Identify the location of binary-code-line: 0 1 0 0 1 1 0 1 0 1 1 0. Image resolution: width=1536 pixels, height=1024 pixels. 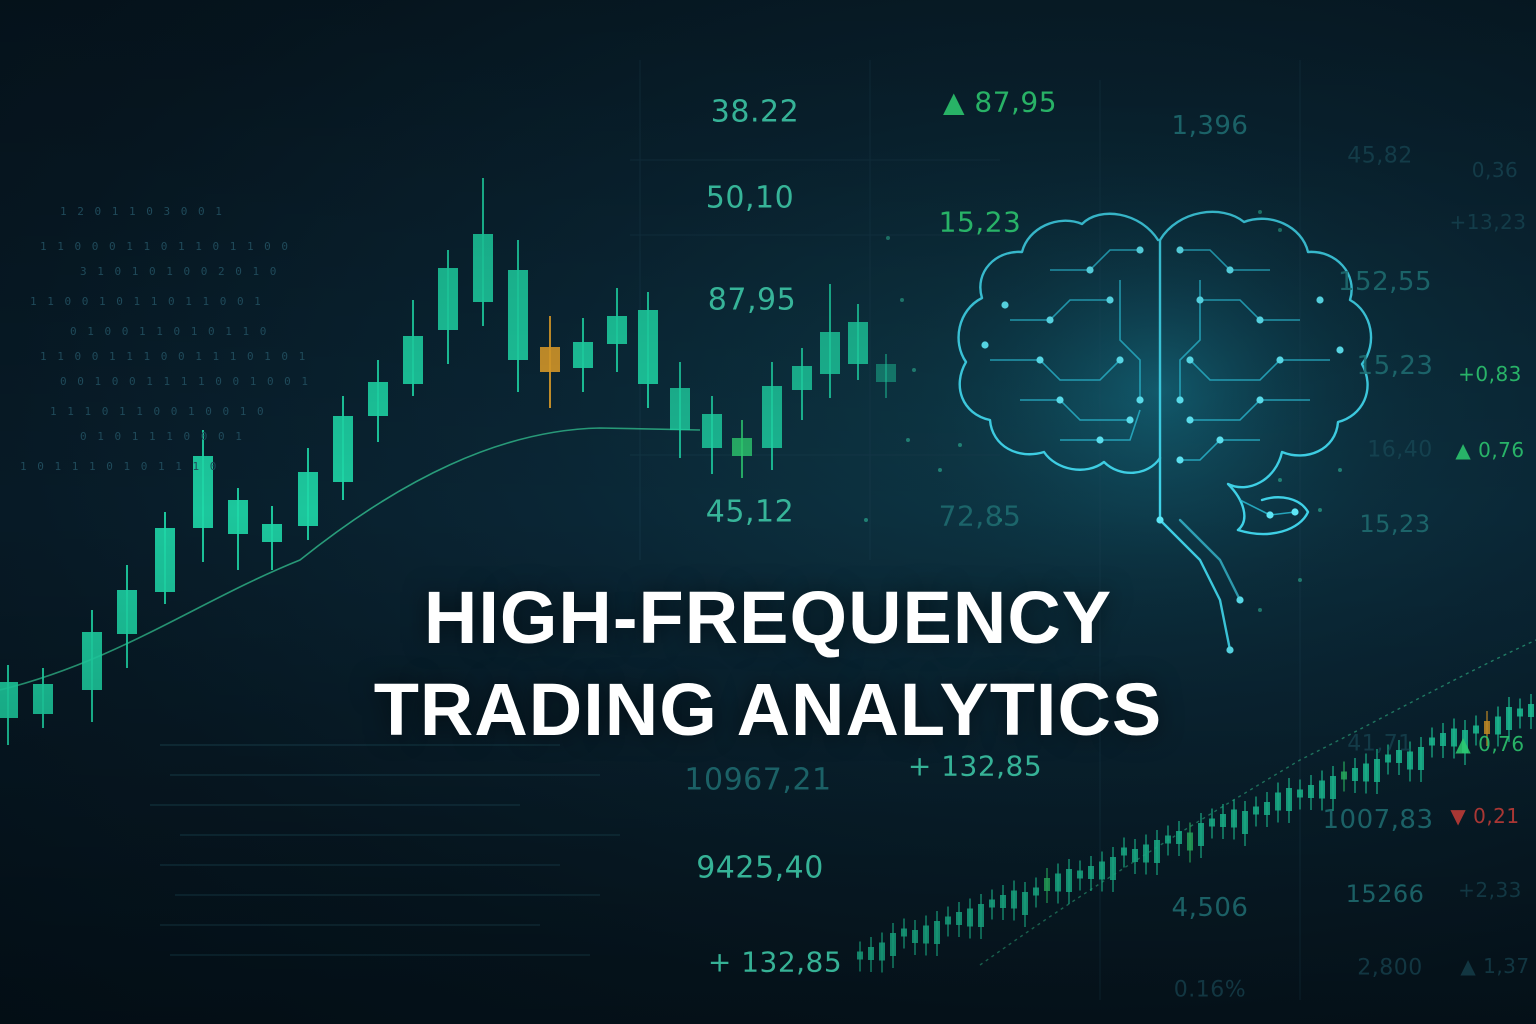
(169, 331).